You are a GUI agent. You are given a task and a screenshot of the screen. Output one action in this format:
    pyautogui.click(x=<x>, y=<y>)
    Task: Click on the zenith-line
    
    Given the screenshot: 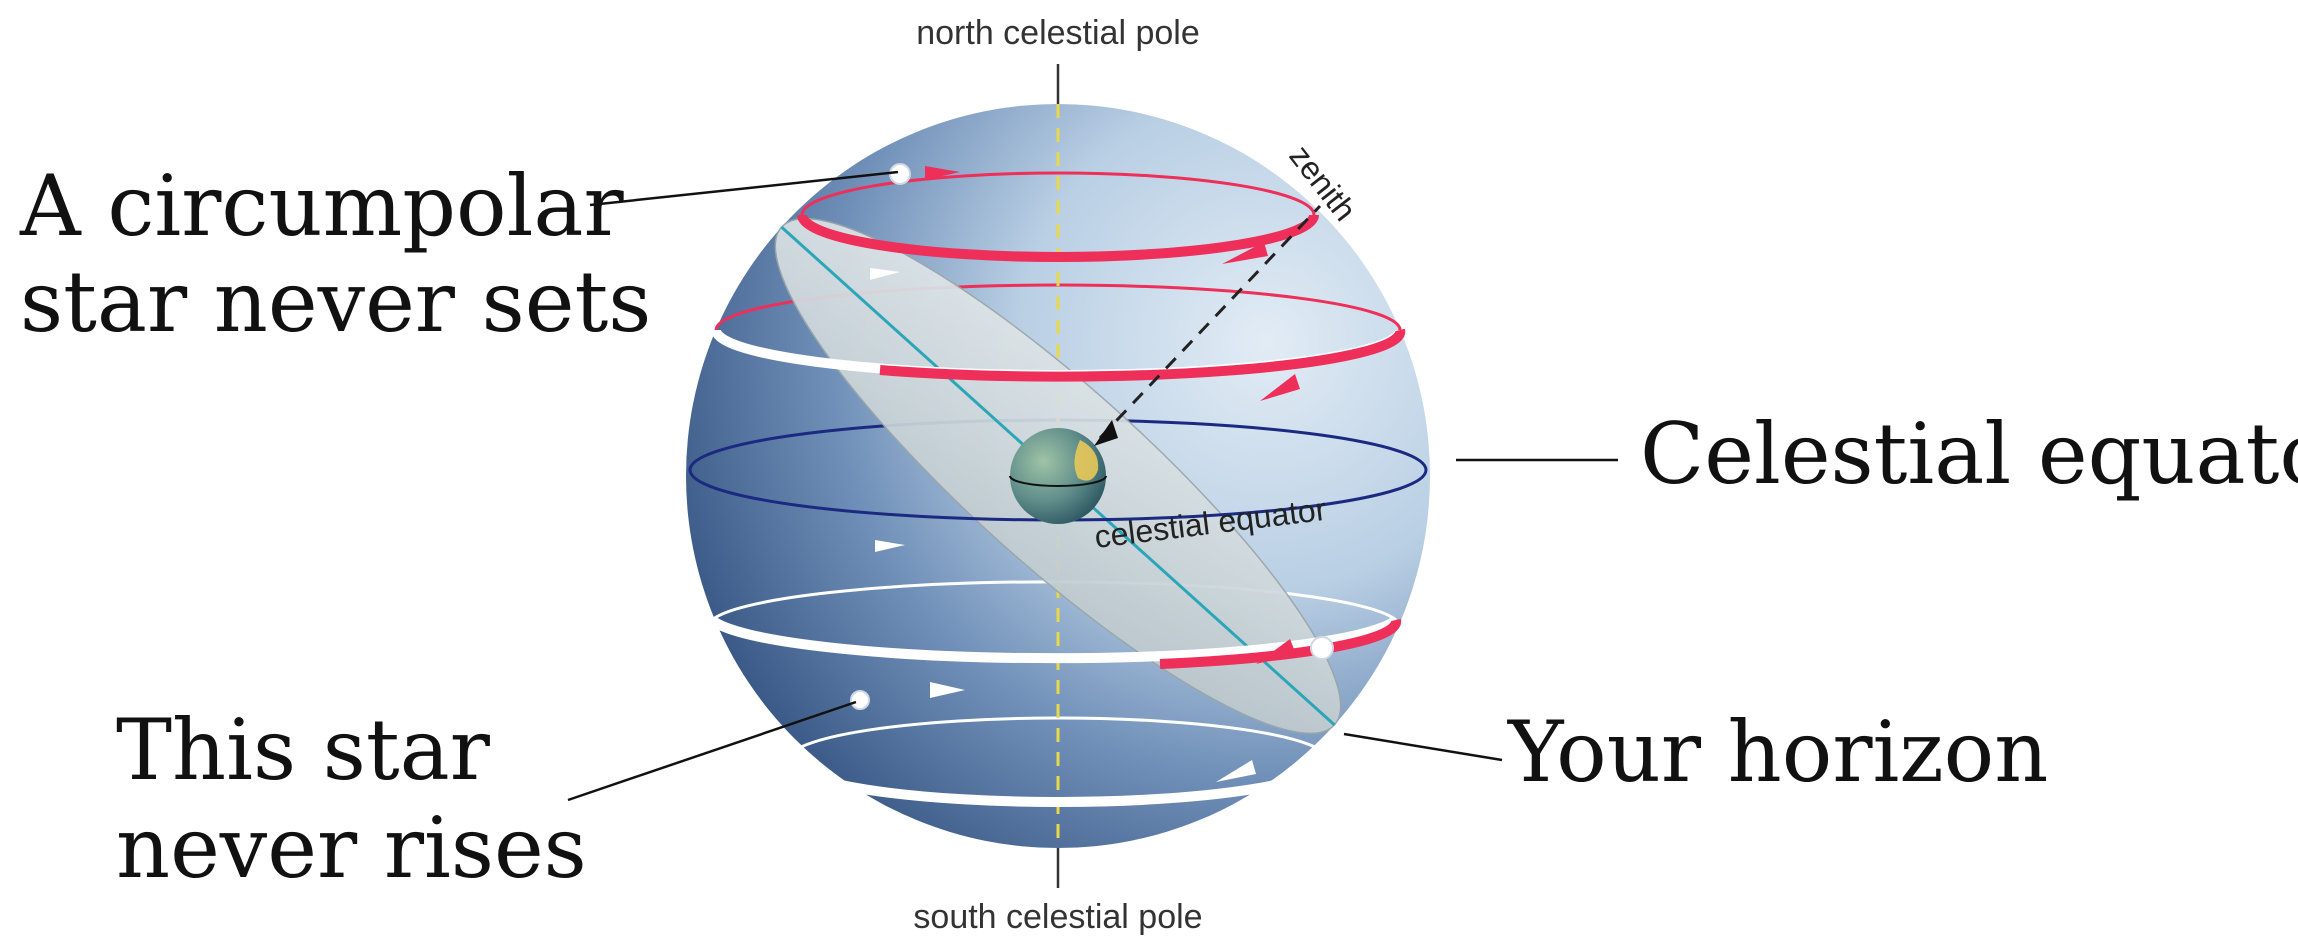 What is the action you would take?
    pyautogui.click(x=1210, y=322)
    